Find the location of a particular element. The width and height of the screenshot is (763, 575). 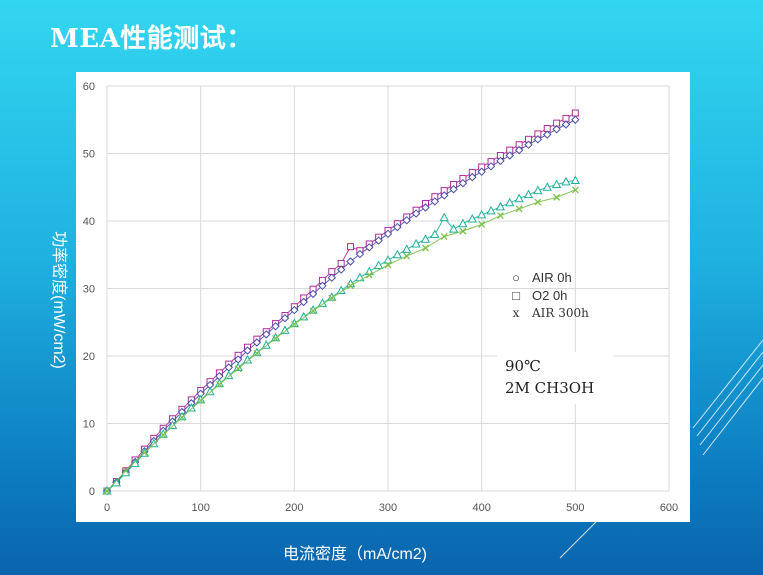

x-tick-label: 600 is located at coordinates (669, 508).